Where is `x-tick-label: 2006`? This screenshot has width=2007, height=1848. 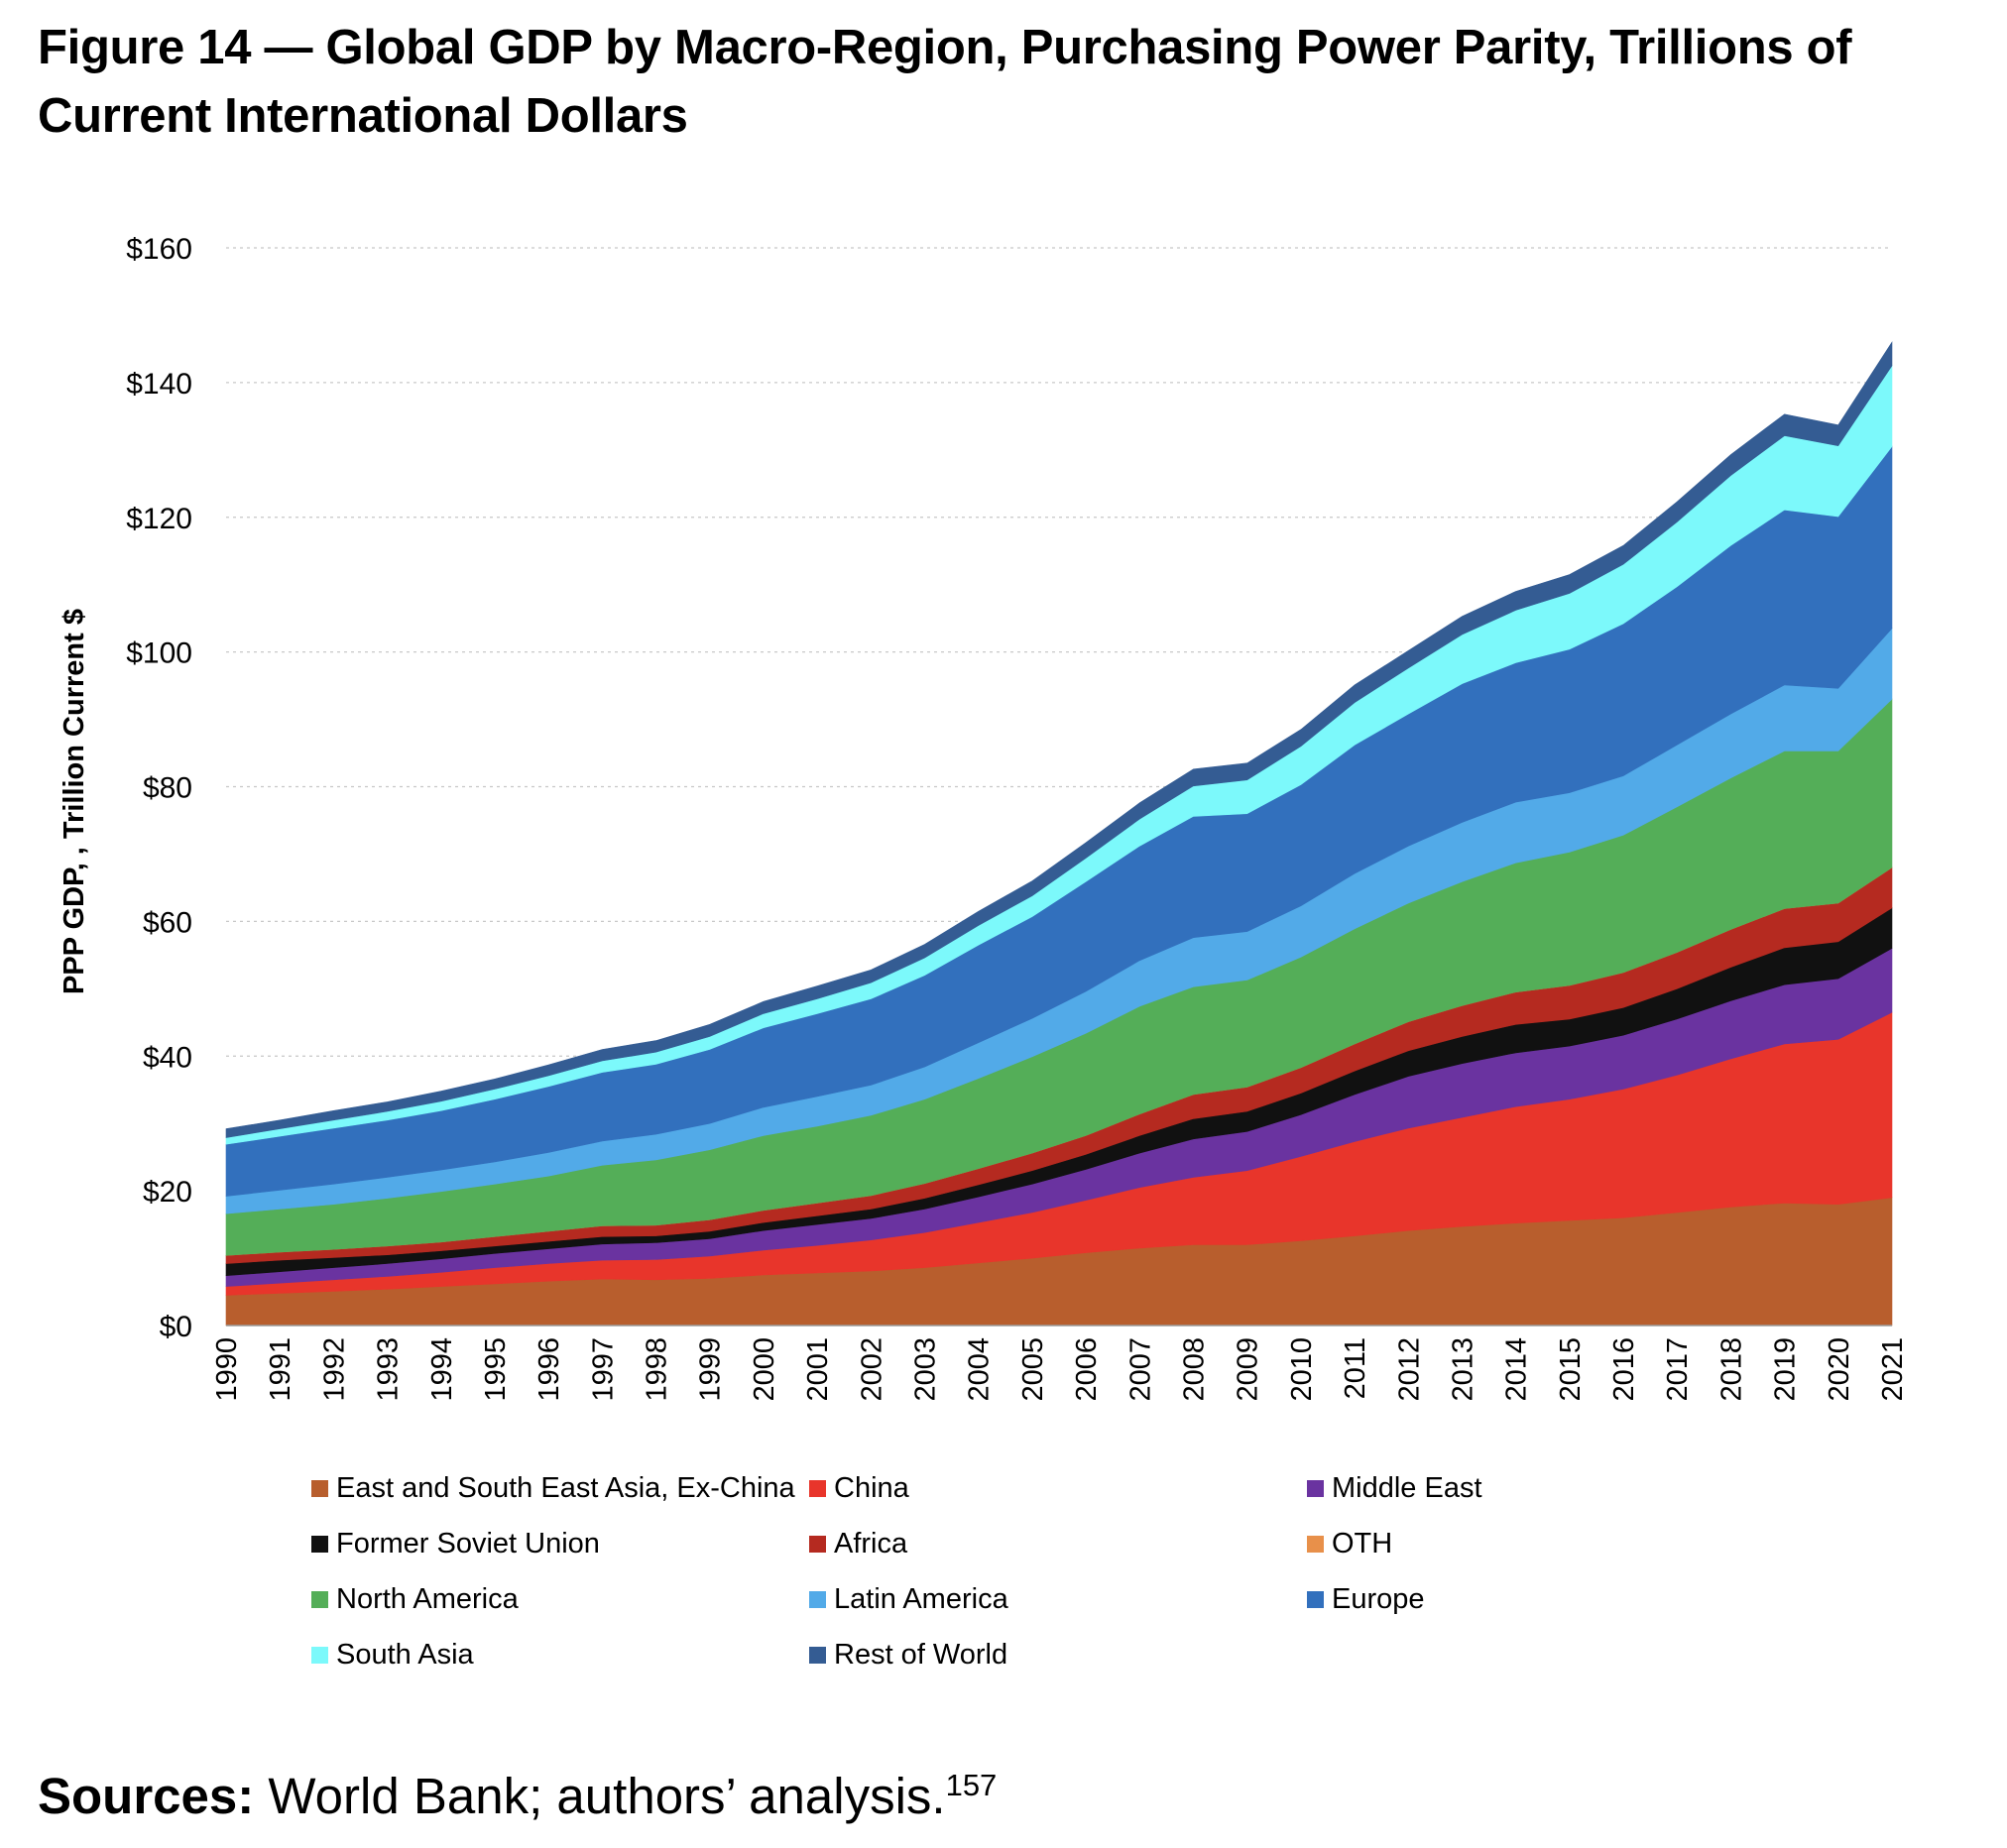
x-tick-label: 2006 is located at coordinates (1087, 1369).